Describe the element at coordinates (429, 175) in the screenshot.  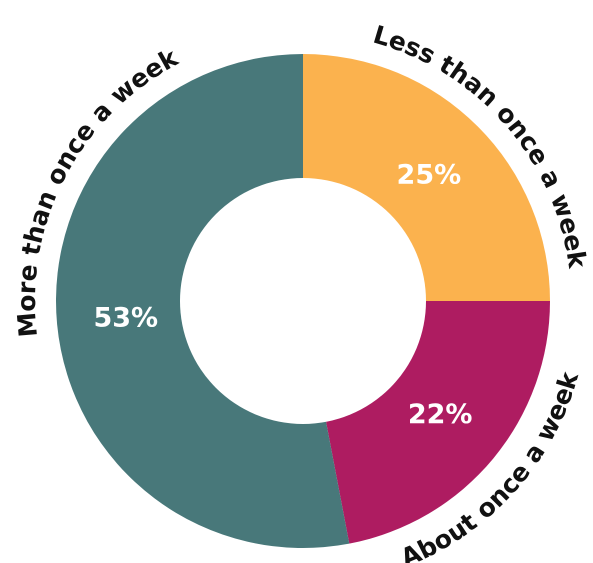
I see `value-label: 25%` at that location.